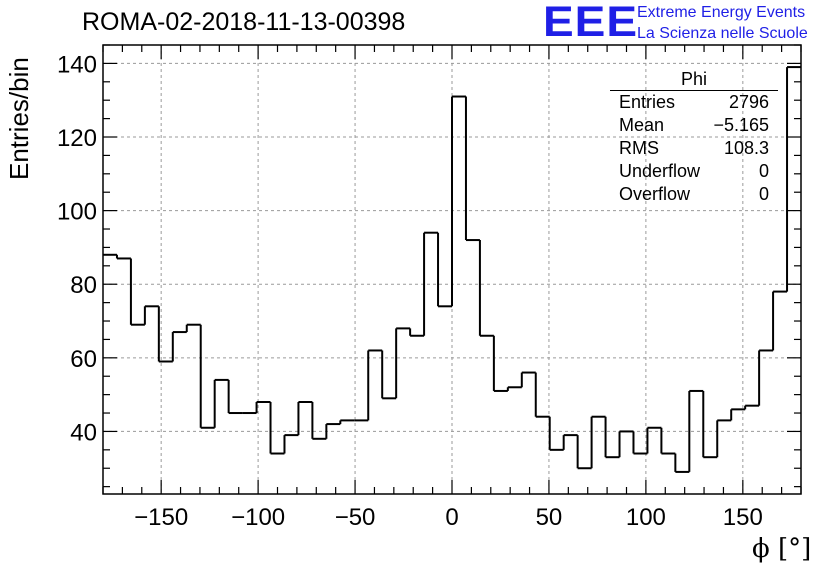 The height and width of the screenshot is (572, 836). I want to click on stats-row-rms: RMS 108.3, so click(694, 148).